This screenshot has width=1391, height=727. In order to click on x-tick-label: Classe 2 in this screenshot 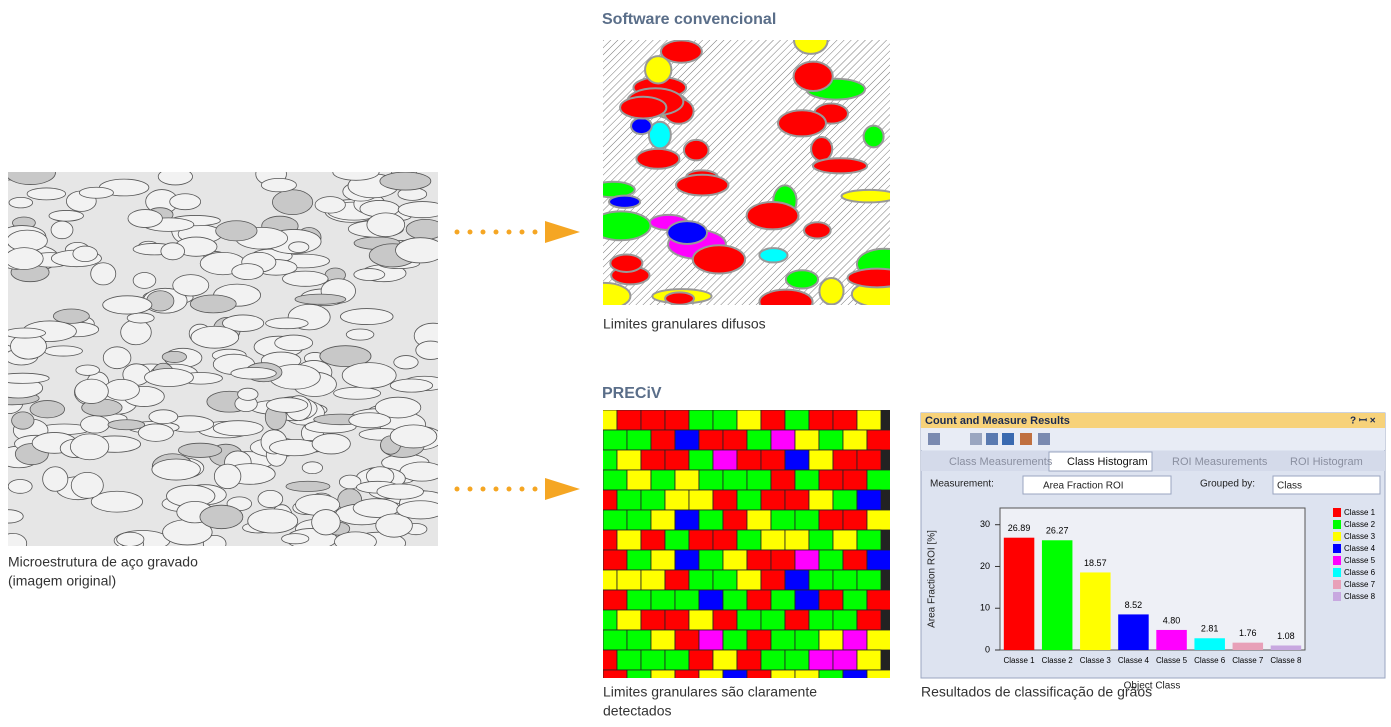, I will do `click(1058, 660)`.